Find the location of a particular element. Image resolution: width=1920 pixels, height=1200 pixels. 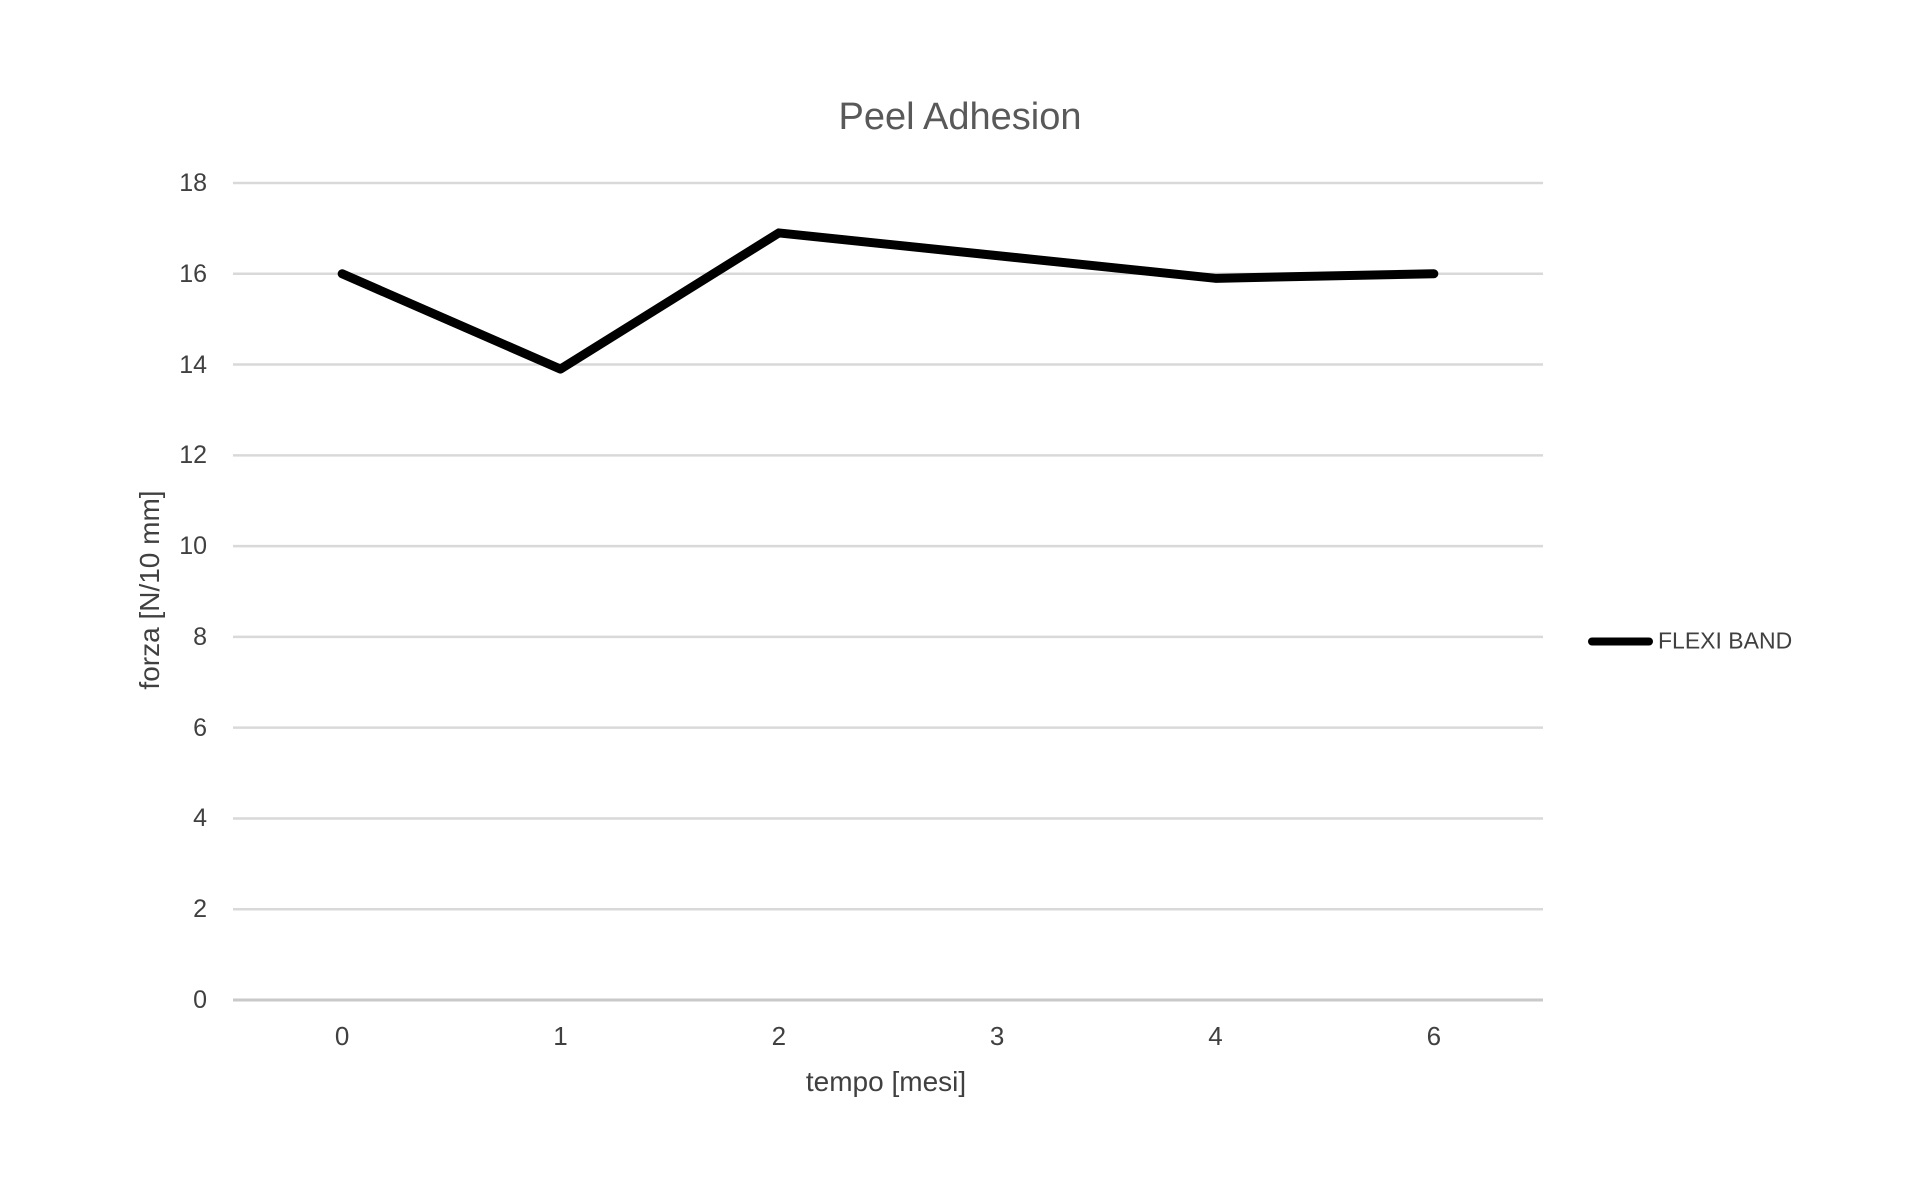

x-tick-label: 3 is located at coordinates (997, 1036).